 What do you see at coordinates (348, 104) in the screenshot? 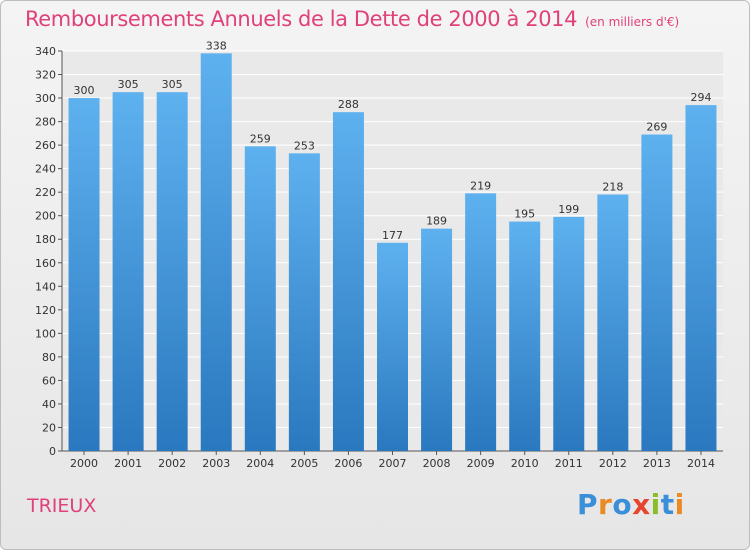
I see `data-label: 288` at bounding box center [348, 104].